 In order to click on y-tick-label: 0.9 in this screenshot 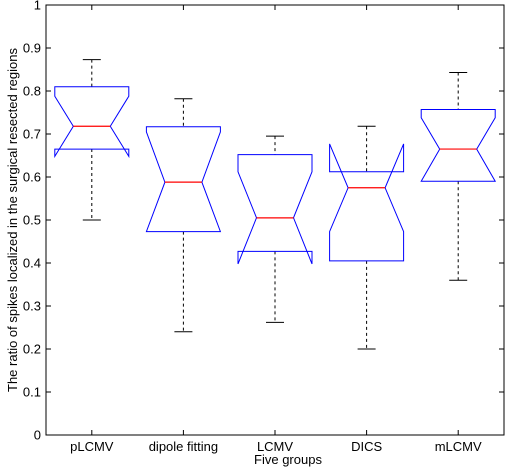, I will do `click(32, 48)`.